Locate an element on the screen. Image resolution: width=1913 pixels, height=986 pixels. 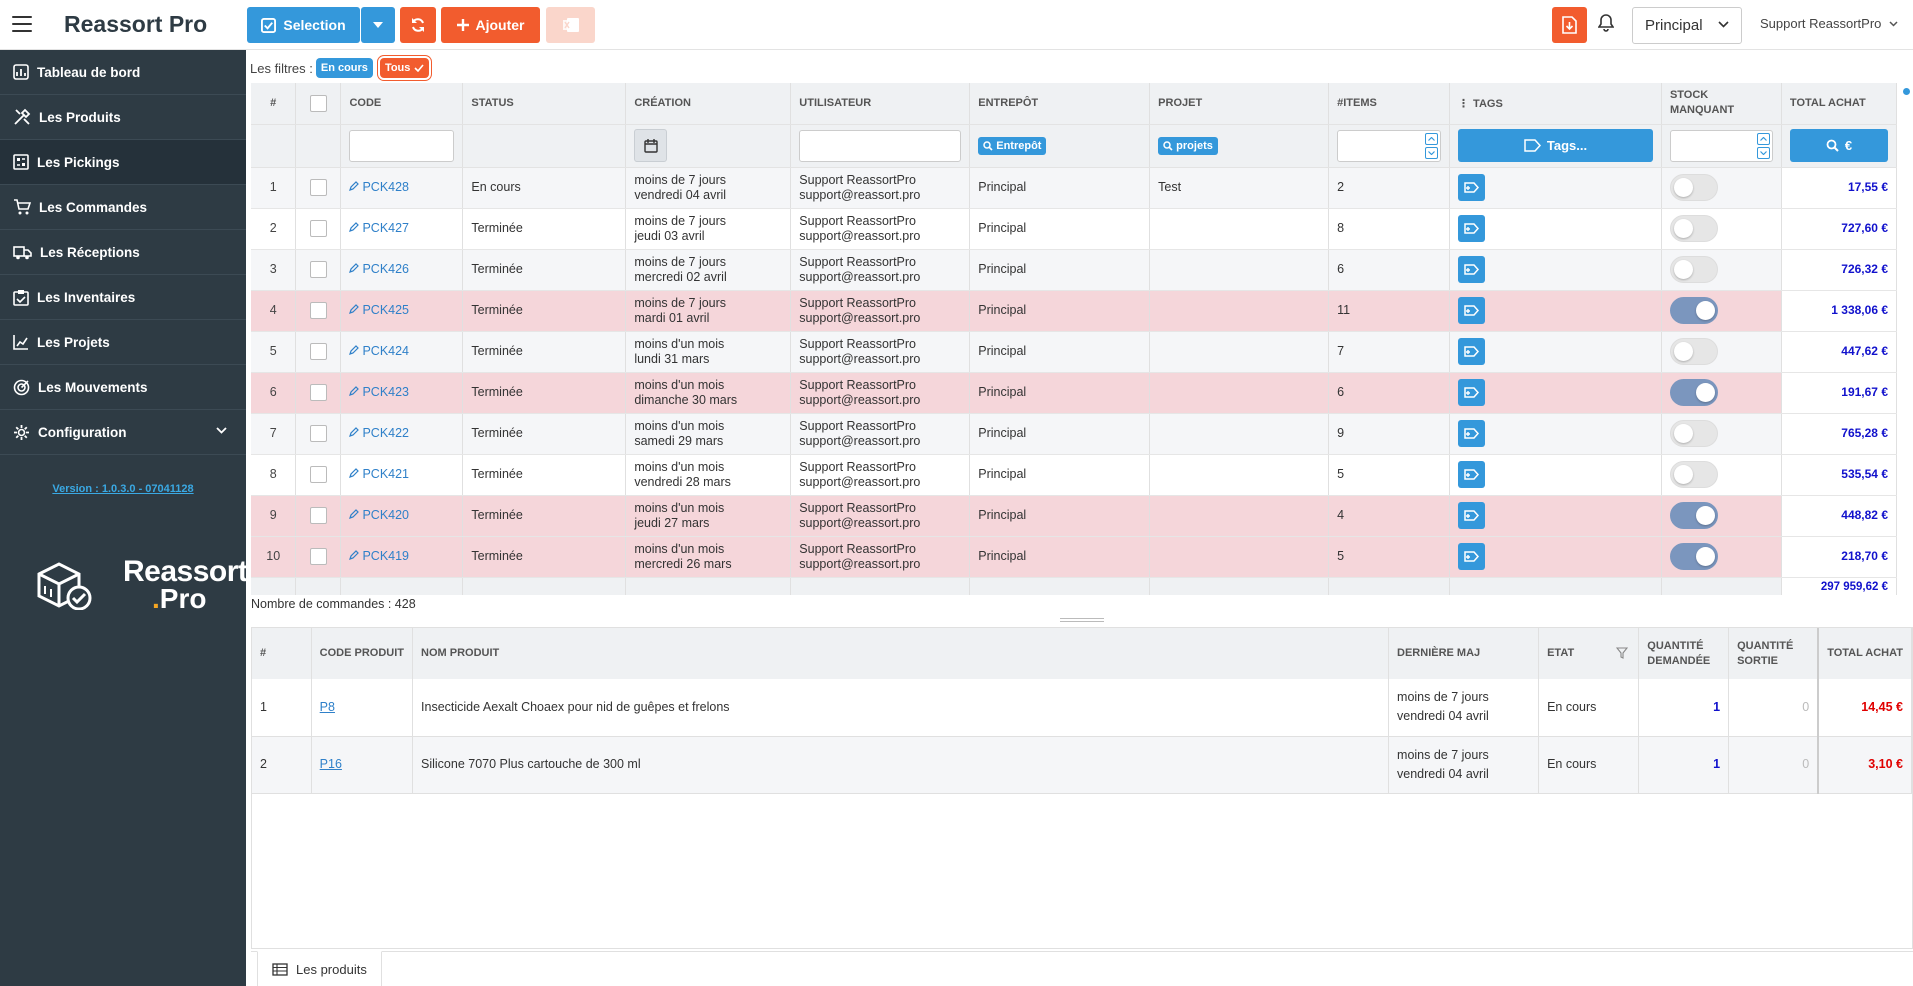
col-header-items: #ITEMS is located at coordinates (1389, 104).